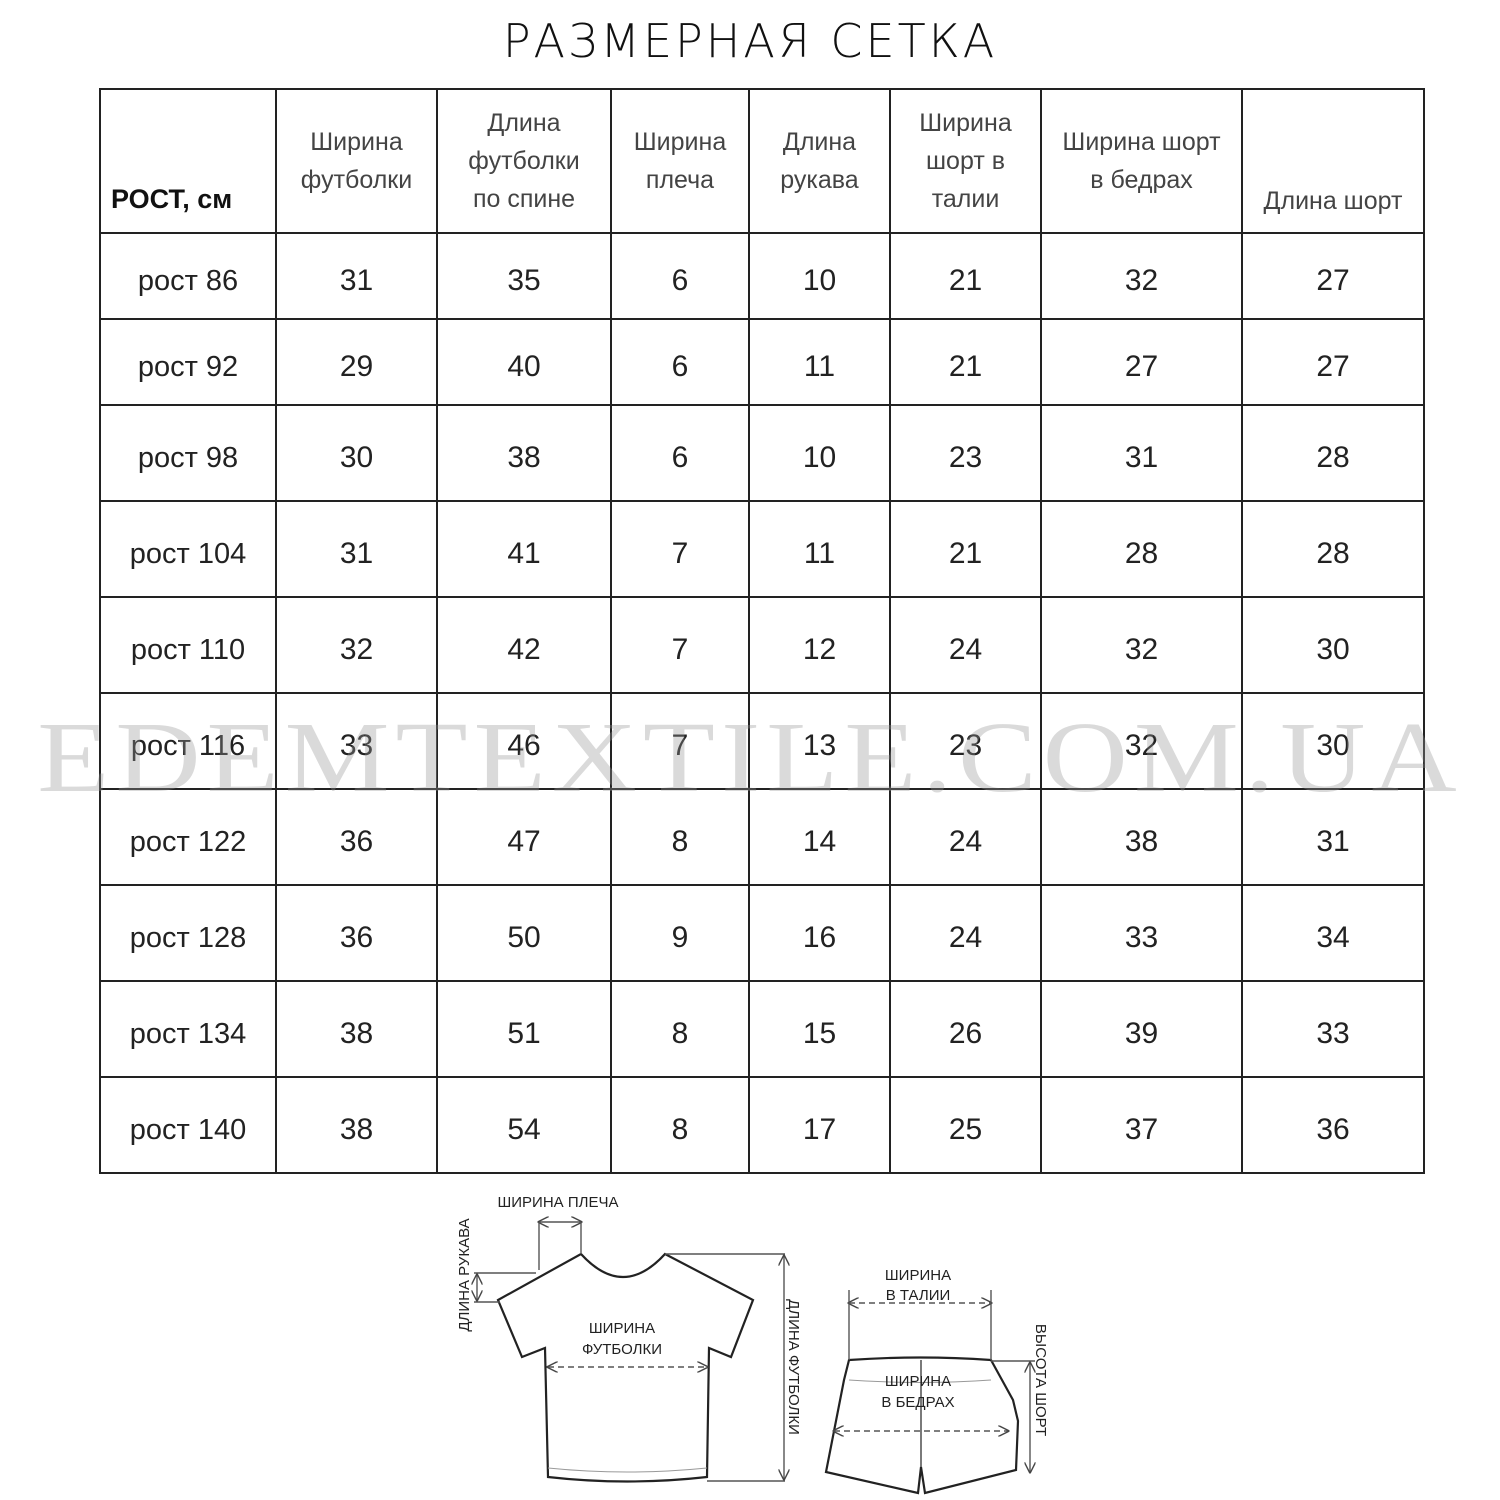 Image resolution: width=1500 pixels, height=1500 pixels. Describe the element at coordinates (793, 1367) in the screenshot. I see `label-tshirt-length: ДЛИНА ФУТБОЛКИ` at that location.